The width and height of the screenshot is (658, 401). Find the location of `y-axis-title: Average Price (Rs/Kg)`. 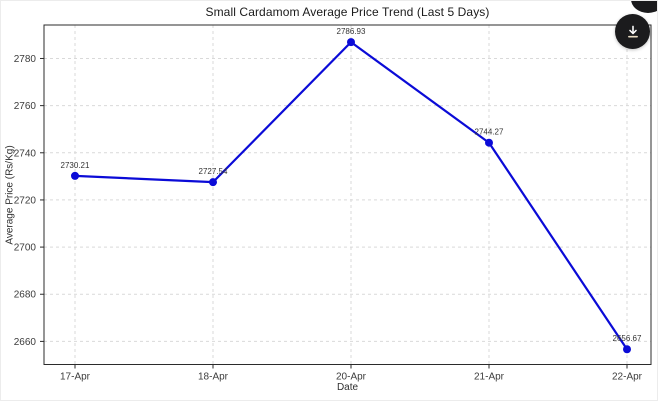

y-axis-title: Average Price (Rs/Kg) is located at coordinates (10, 195).